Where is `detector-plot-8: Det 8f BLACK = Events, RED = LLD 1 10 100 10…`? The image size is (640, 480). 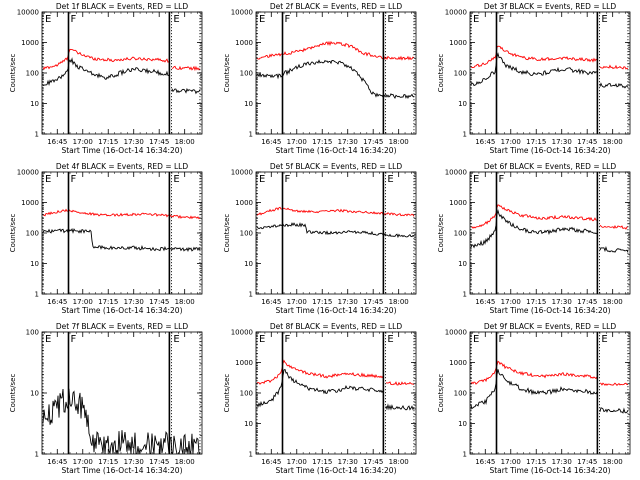
detector-plot-8: Det 8f BLACK = Events, RED = LLD 1 10 100 10… is located at coordinates (320, 398).